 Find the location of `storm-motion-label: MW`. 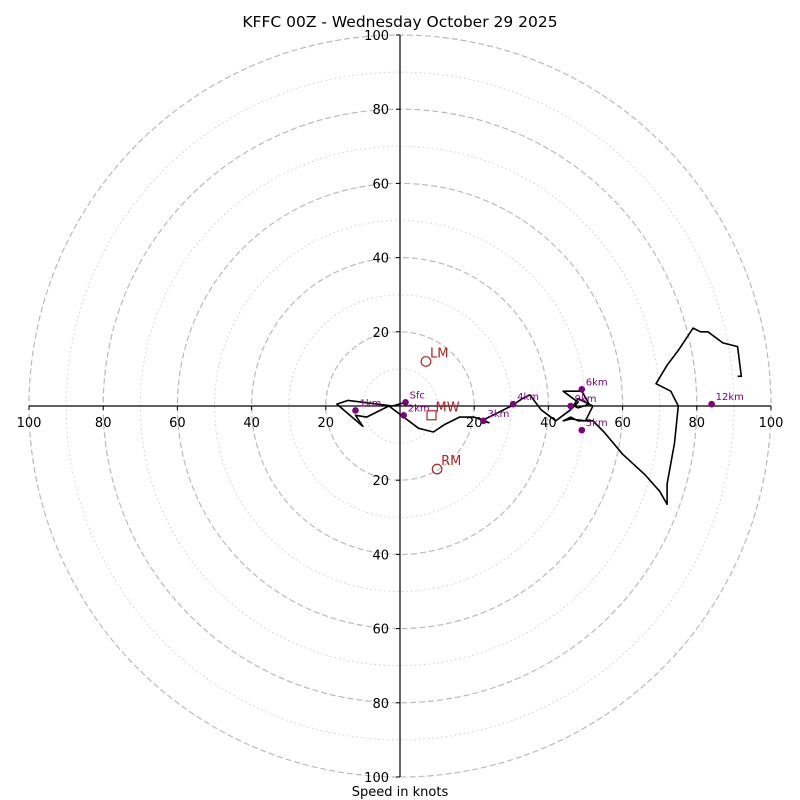

storm-motion-label: MW is located at coordinates (448, 407).